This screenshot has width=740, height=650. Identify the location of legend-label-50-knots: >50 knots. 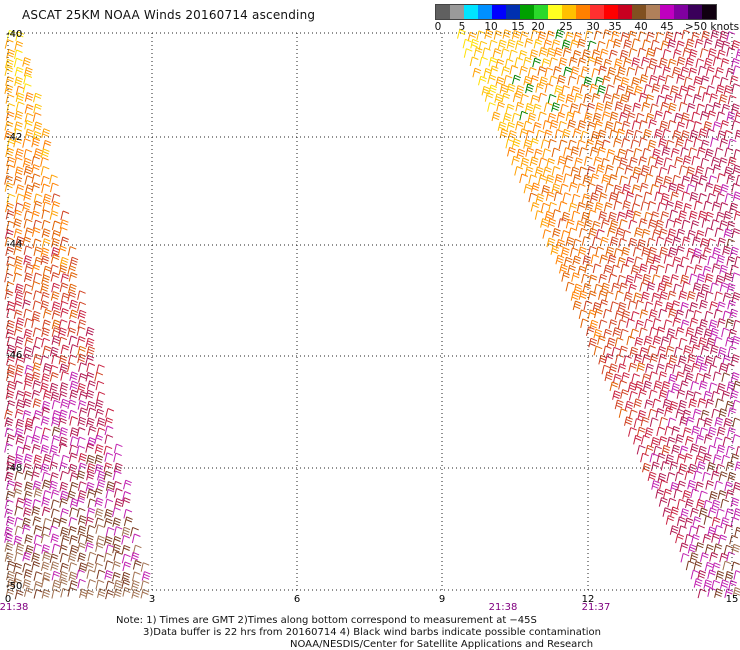
(712, 27).